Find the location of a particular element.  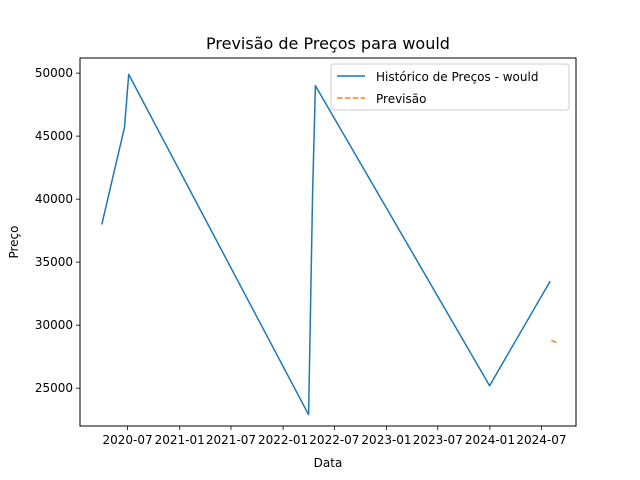

legend-label-history: Histórico de Preços - would is located at coordinates (457, 77).